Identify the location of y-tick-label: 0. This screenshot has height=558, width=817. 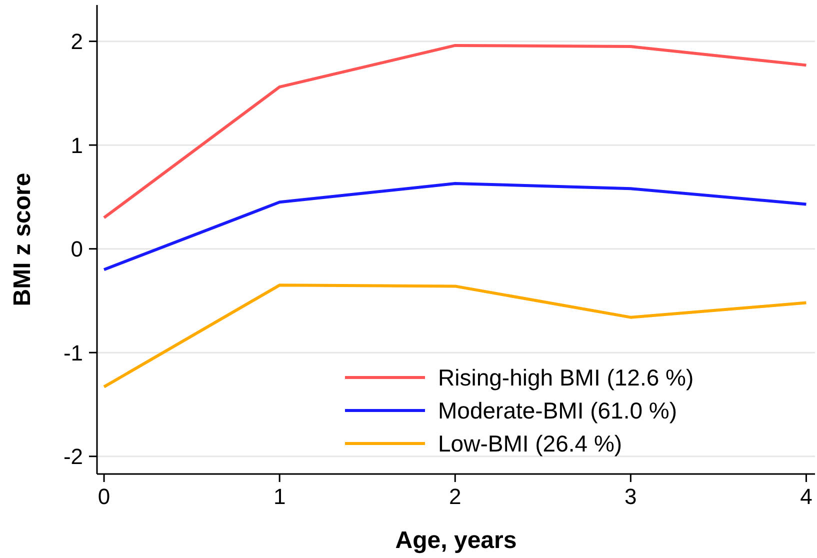
(76, 249).